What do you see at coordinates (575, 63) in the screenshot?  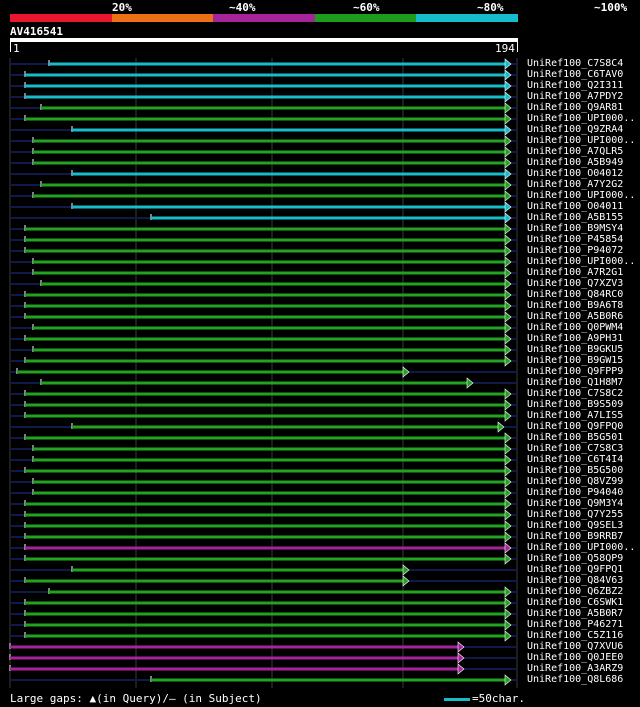 I see `hit-label-link: UniRef100_C7S8C4` at bounding box center [575, 63].